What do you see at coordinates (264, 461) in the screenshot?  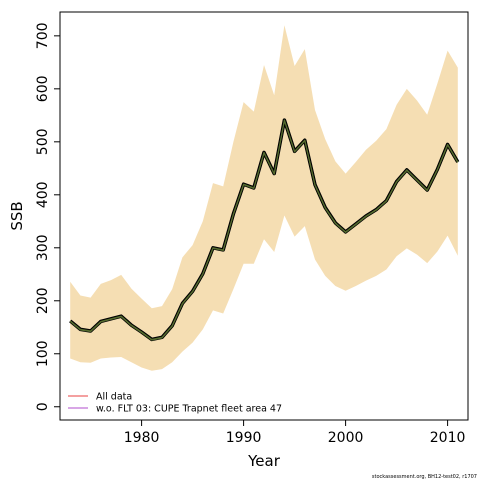 I see `x-axis-label: Year` at bounding box center [264, 461].